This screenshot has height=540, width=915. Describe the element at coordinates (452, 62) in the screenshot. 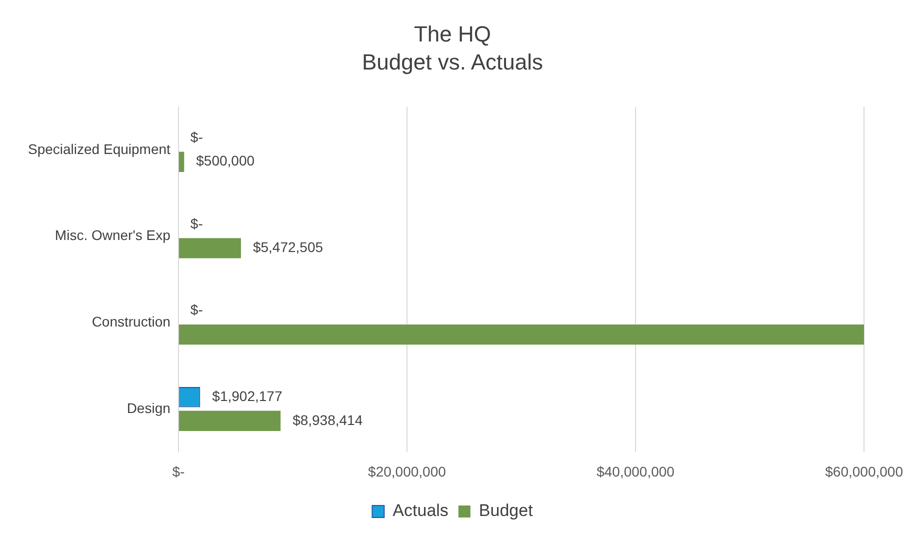

I see `chart-subtitle: Budget vs. Actuals` at that location.